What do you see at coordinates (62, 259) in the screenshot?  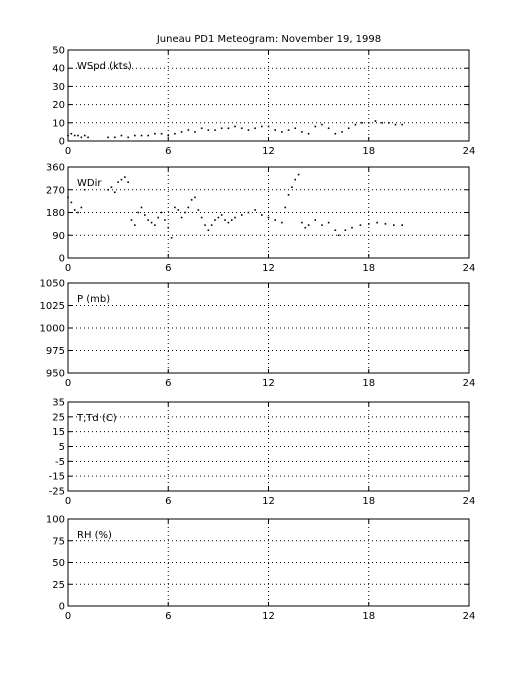 I see `y-tick-label: 0` at bounding box center [62, 259].